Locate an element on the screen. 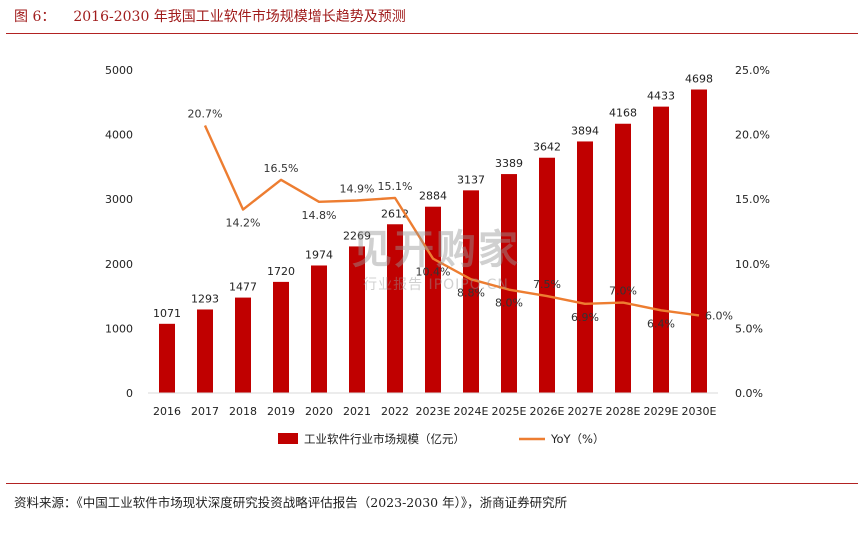 This screenshot has height=534, width=864. x-tick-label: 2026E is located at coordinates (547, 411).